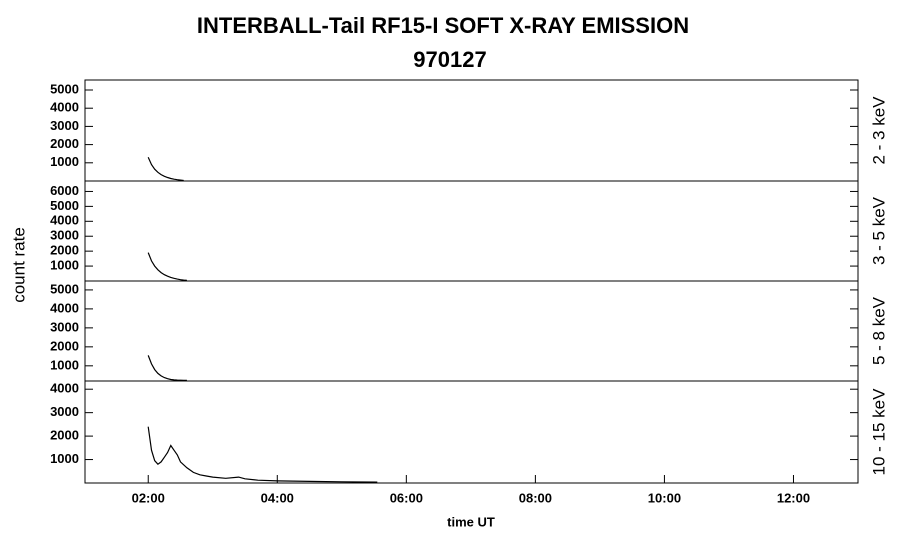 Image resolution: width=900 pixels, height=548 pixels. I want to click on x-axis-label: time UT, so click(471, 521).